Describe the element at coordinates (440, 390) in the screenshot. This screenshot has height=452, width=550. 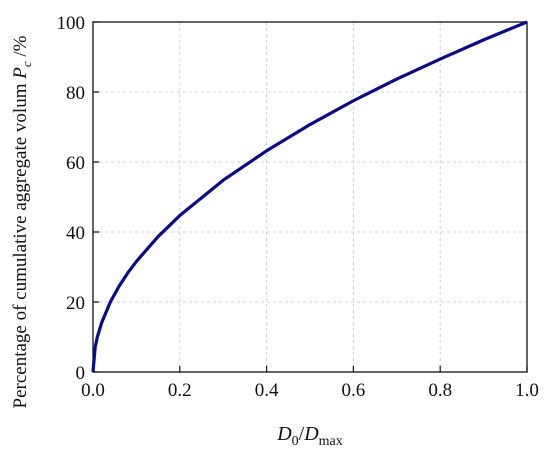
I see `x-tick-label: 0.8` at that location.